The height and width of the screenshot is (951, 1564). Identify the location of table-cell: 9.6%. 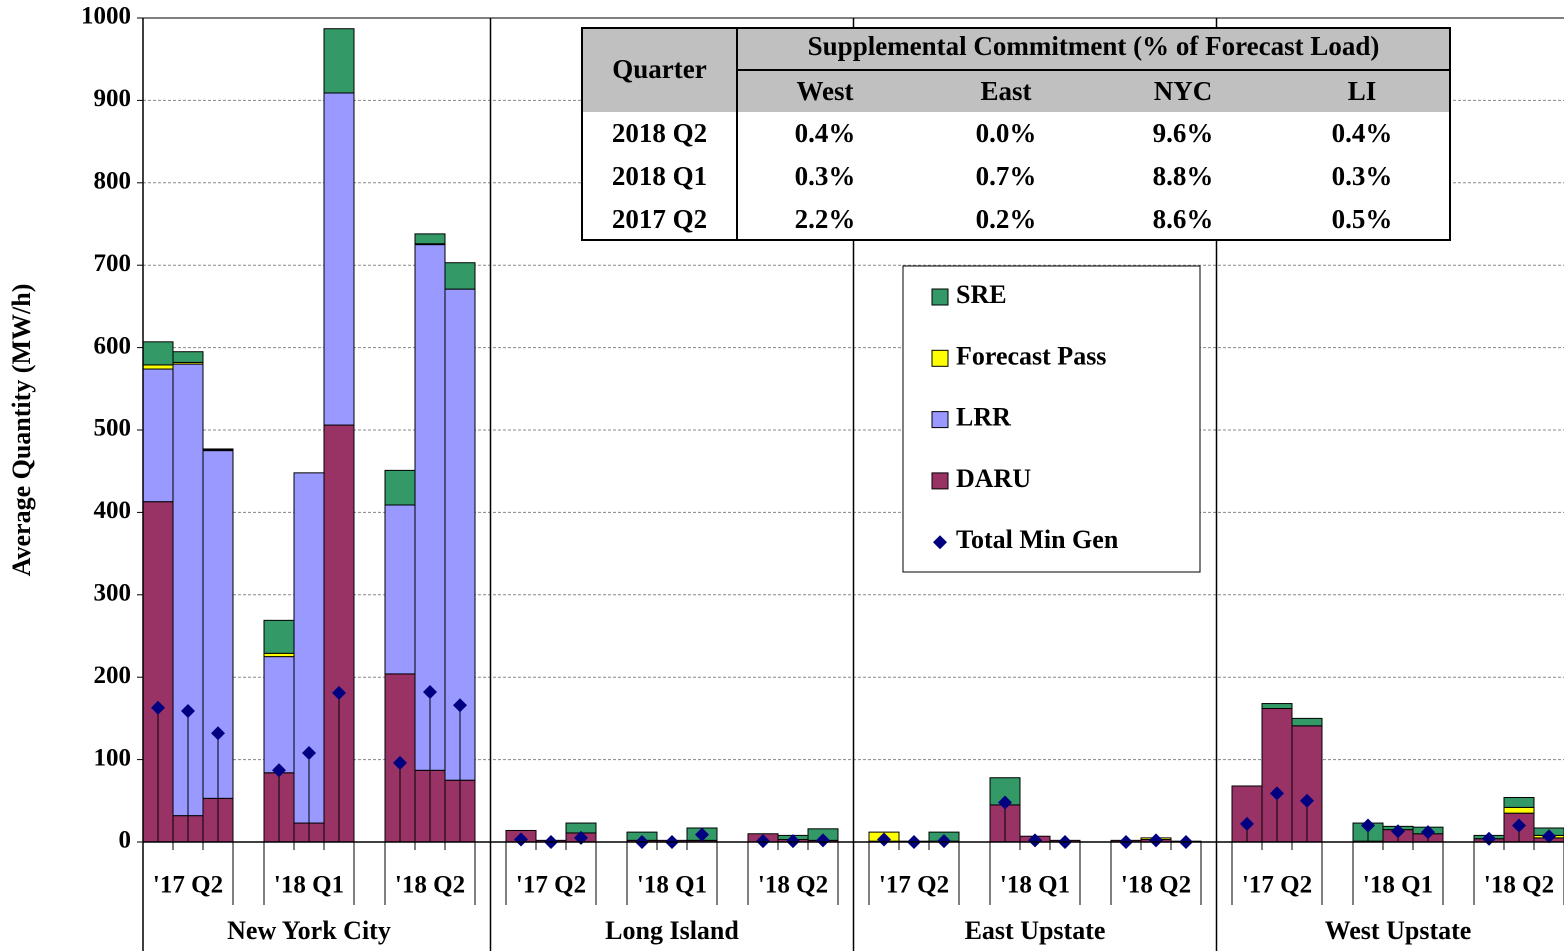
(1183, 133).